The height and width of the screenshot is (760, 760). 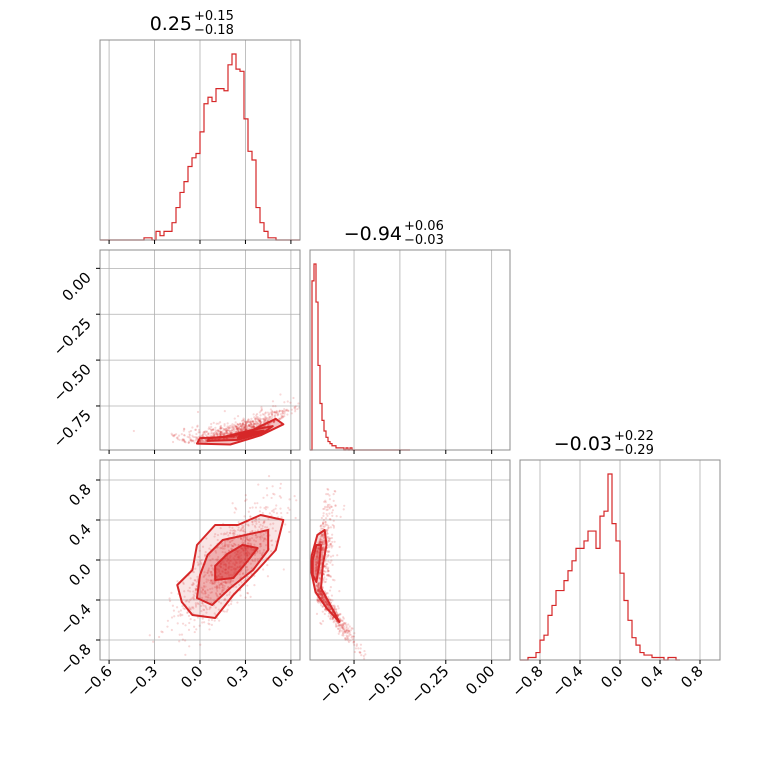 I want to click on y-tick-label-1: −0.50, so click(x=72, y=382).